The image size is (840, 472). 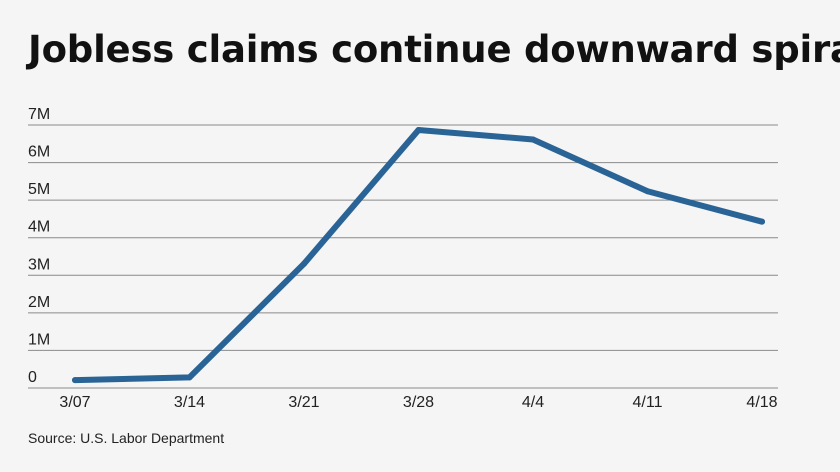 I want to click on y-tick-label: 5M, so click(x=39, y=189).